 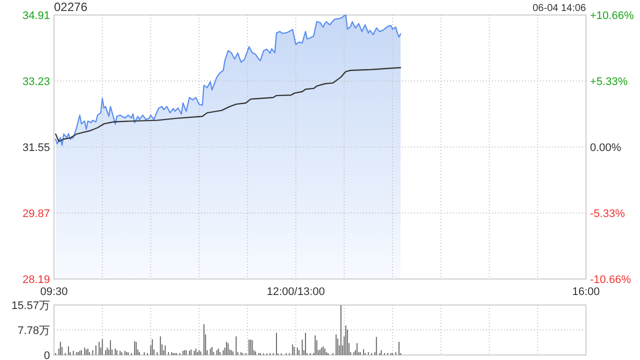 I want to click on y-tick-label: 31.55, so click(x=36, y=148).